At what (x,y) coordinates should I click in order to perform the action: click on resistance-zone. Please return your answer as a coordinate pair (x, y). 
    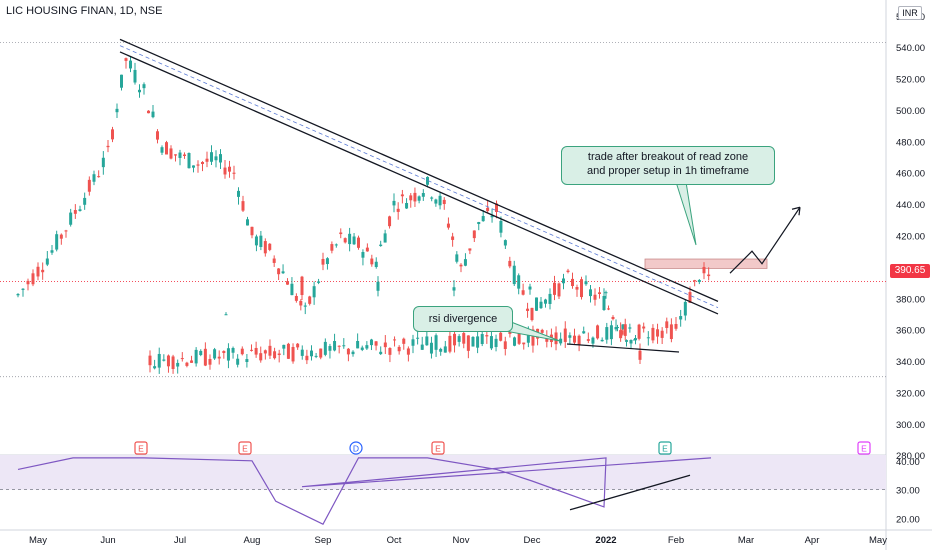
    Looking at the image, I should click on (706, 263).